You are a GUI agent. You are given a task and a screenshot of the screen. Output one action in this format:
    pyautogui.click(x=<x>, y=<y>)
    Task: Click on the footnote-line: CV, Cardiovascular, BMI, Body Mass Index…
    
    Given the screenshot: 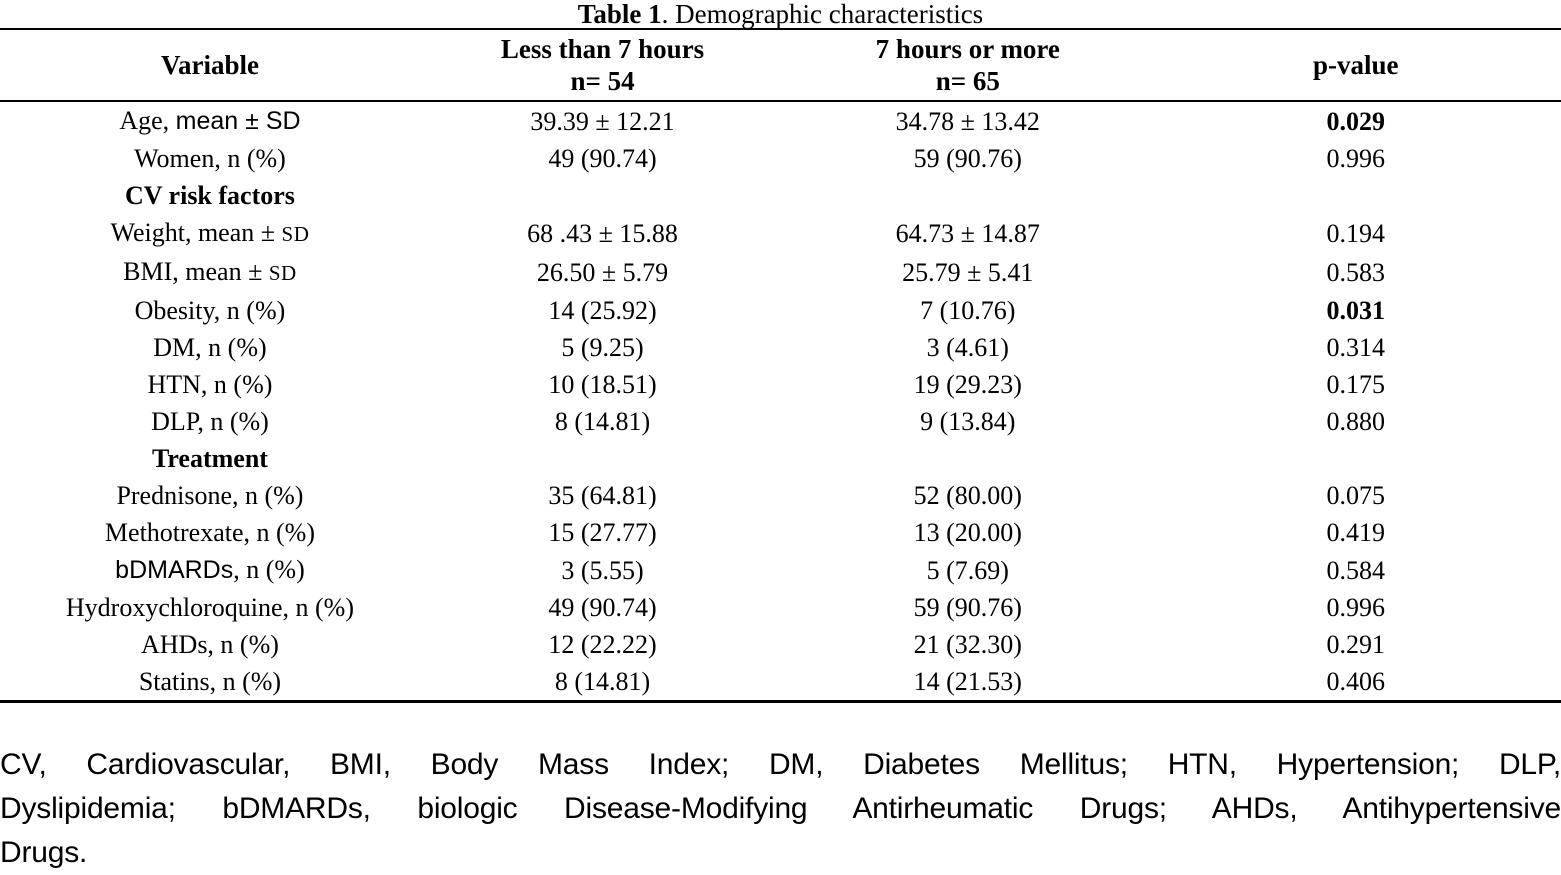 What is the action you would take?
    pyautogui.click(x=780, y=764)
    